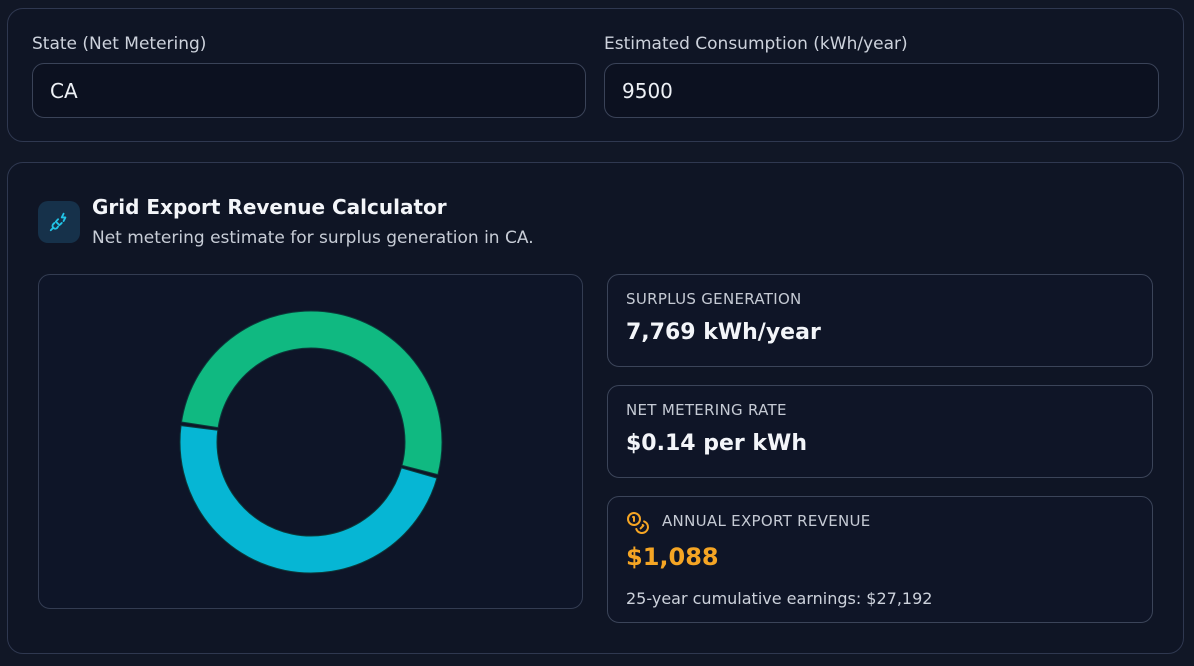 Image resolution: width=1194 pixels, height=666 pixels. I want to click on plug-icon, so click(58, 222).